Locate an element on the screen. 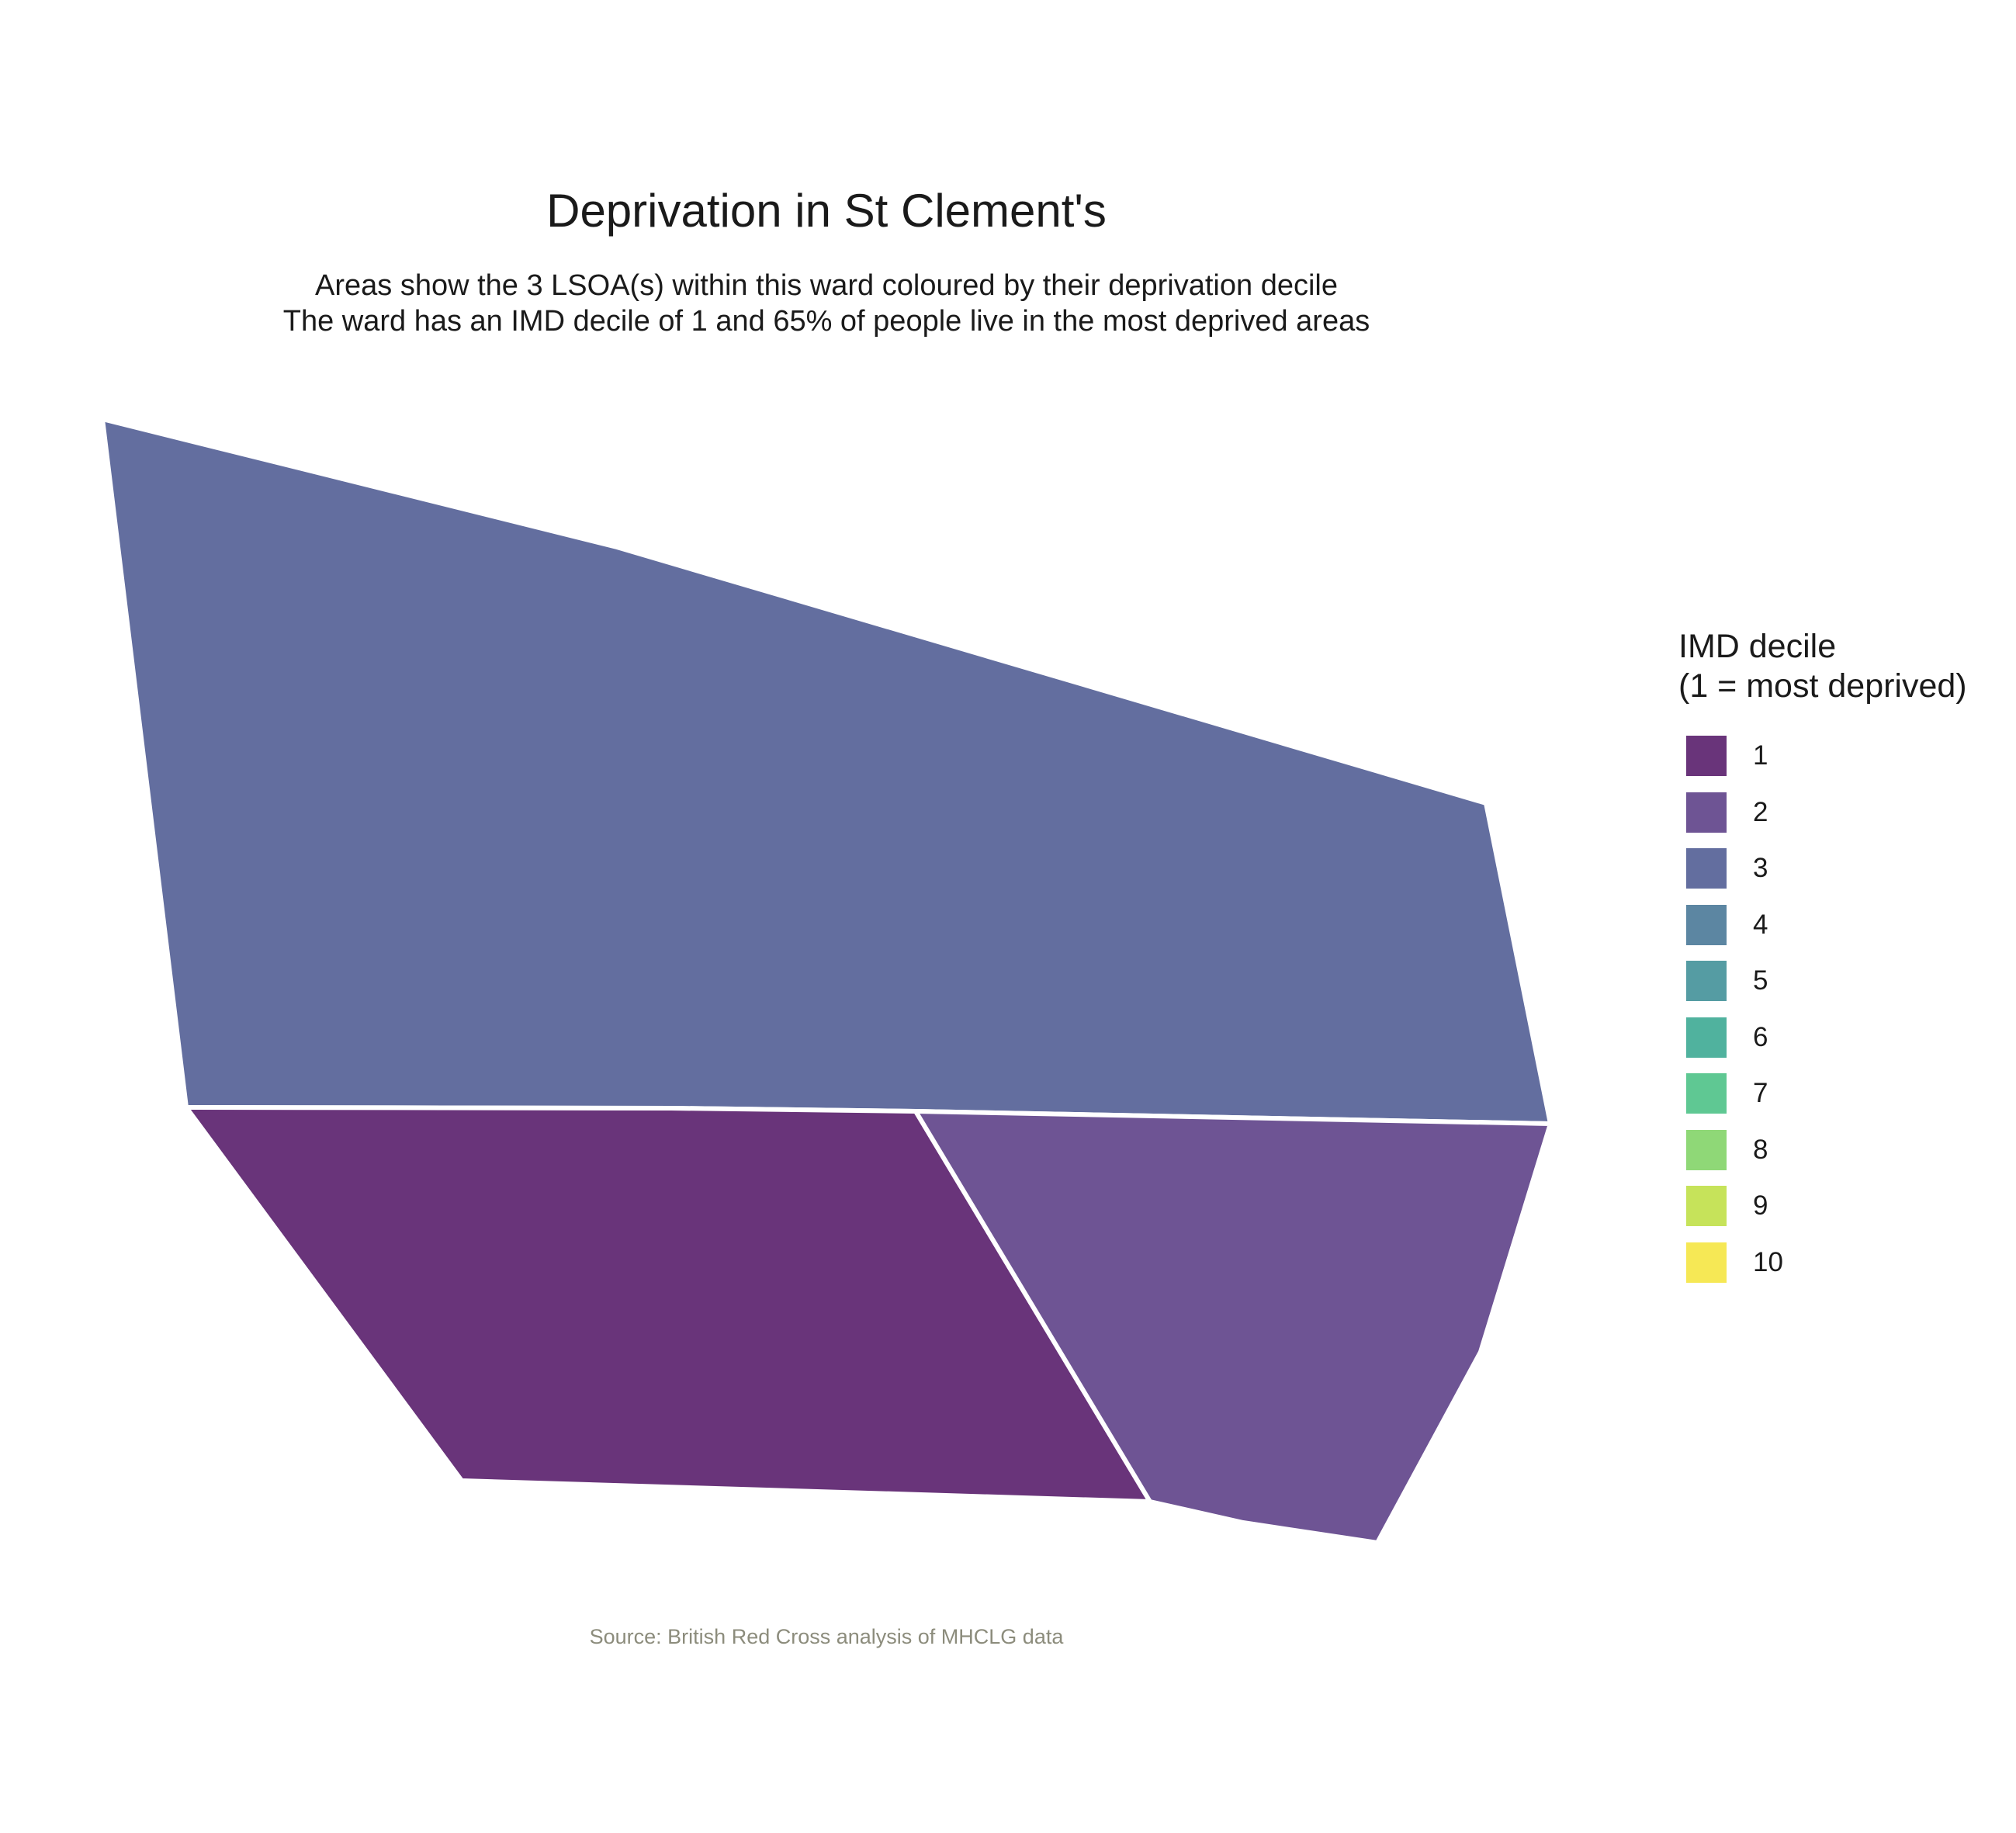 Image resolution: width=2016 pixels, height=1833 pixels. legend-label: 10 is located at coordinates (1768, 1261).